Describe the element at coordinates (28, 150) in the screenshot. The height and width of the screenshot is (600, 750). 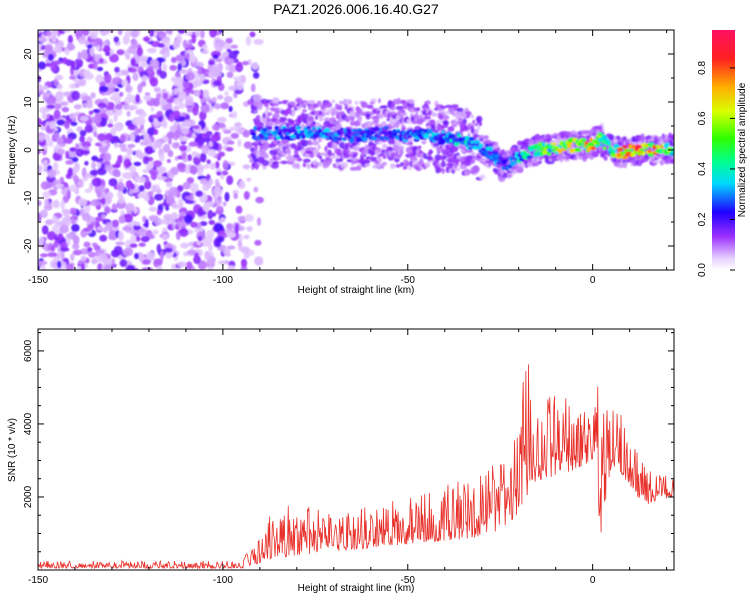
I see `y-tick-label: 0` at that location.